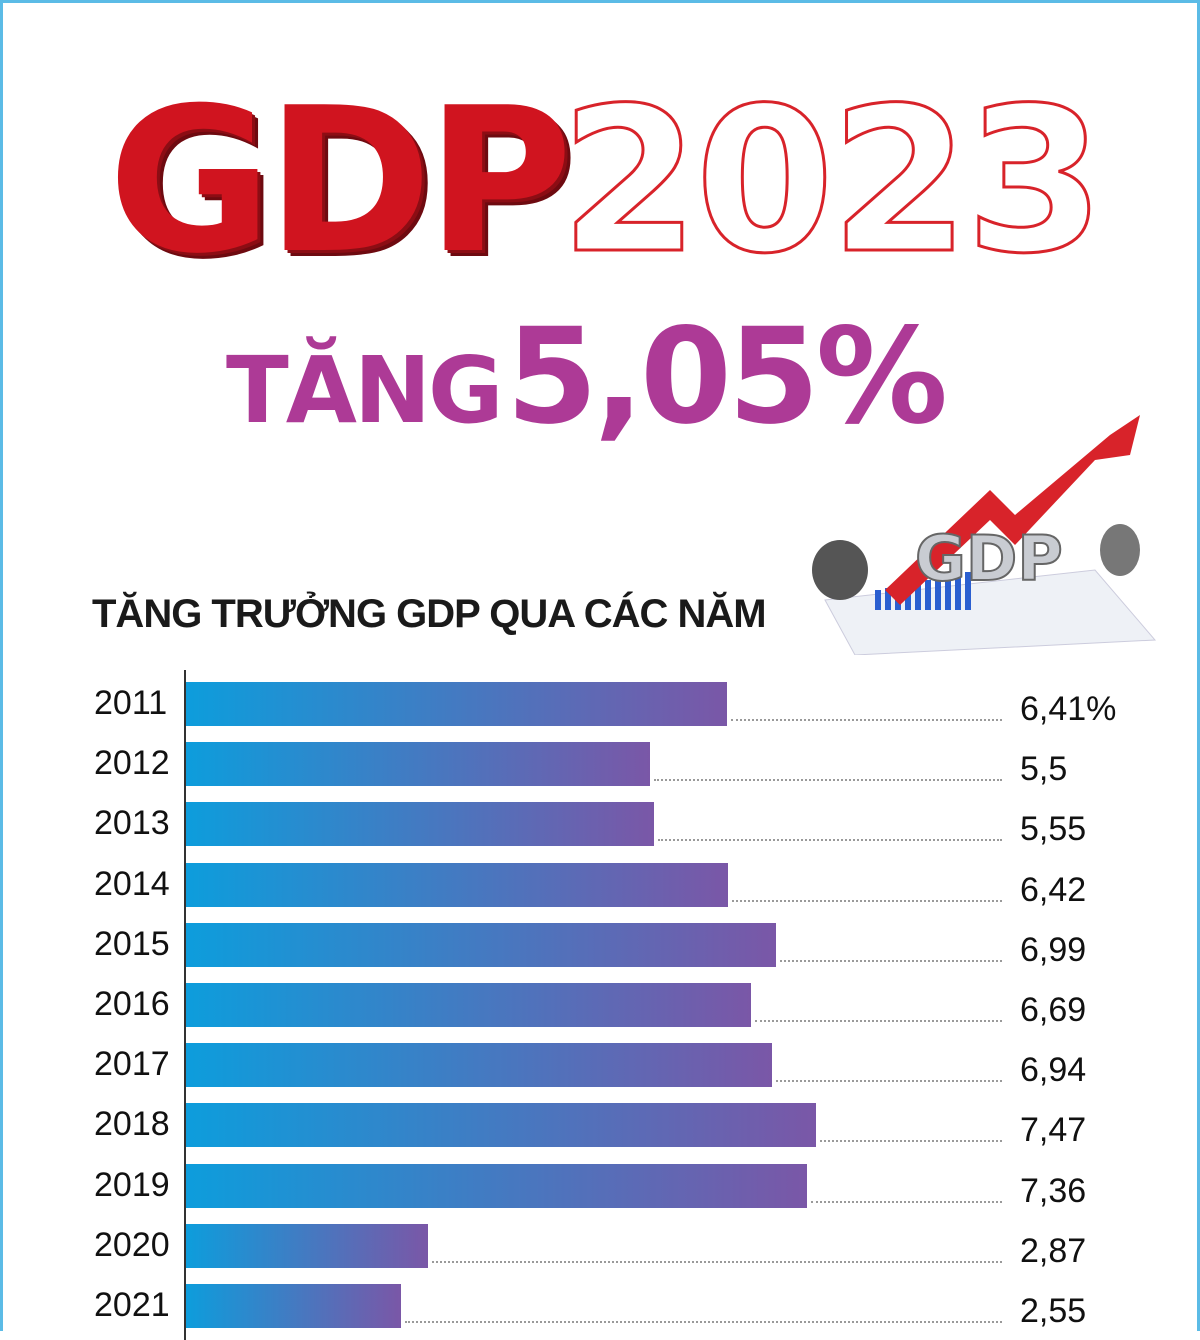 The height and width of the screenshot is (1340, 1200). I want to click on value-label: 6,94, so click(1053, 1070).